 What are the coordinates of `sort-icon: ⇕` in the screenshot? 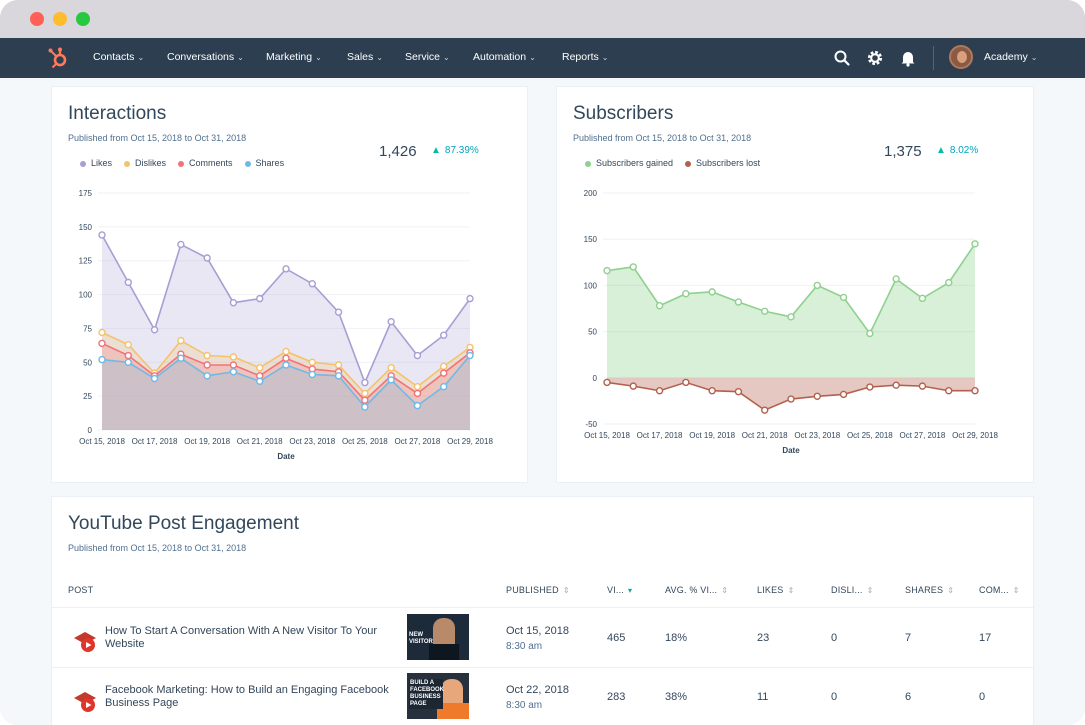 It's located at (791, 590).